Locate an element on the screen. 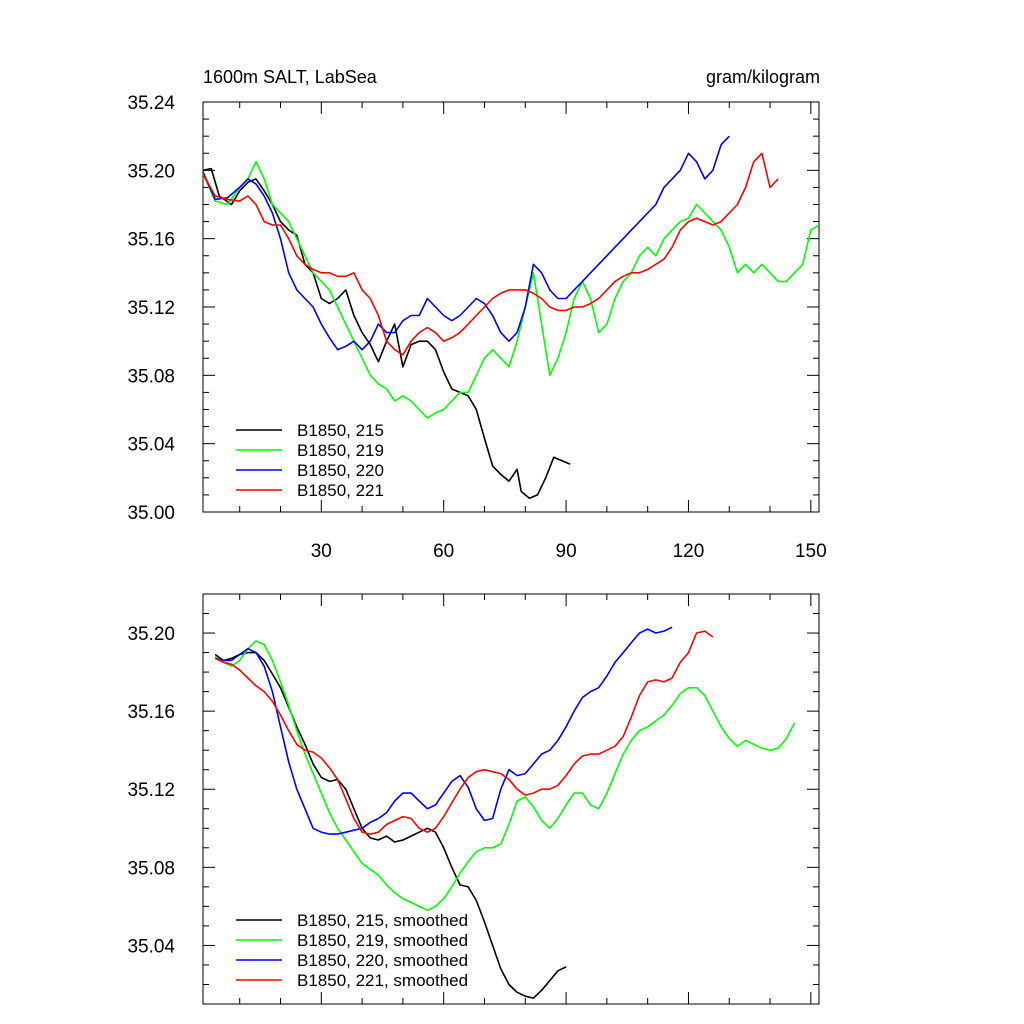 The height and width of the screenshot is (1024, 1024). x-tick-labels: 30 60 90 120 150 is located at coordinates (569, 551).